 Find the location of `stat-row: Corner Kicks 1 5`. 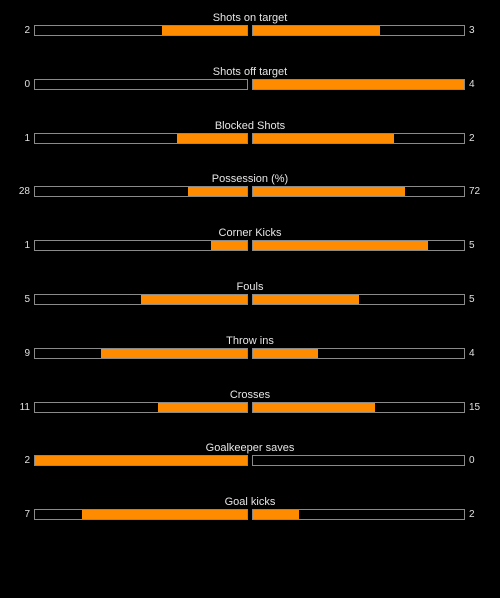

stat-row: Corner Kicks 1 5 is located at coordinates (250, 246).